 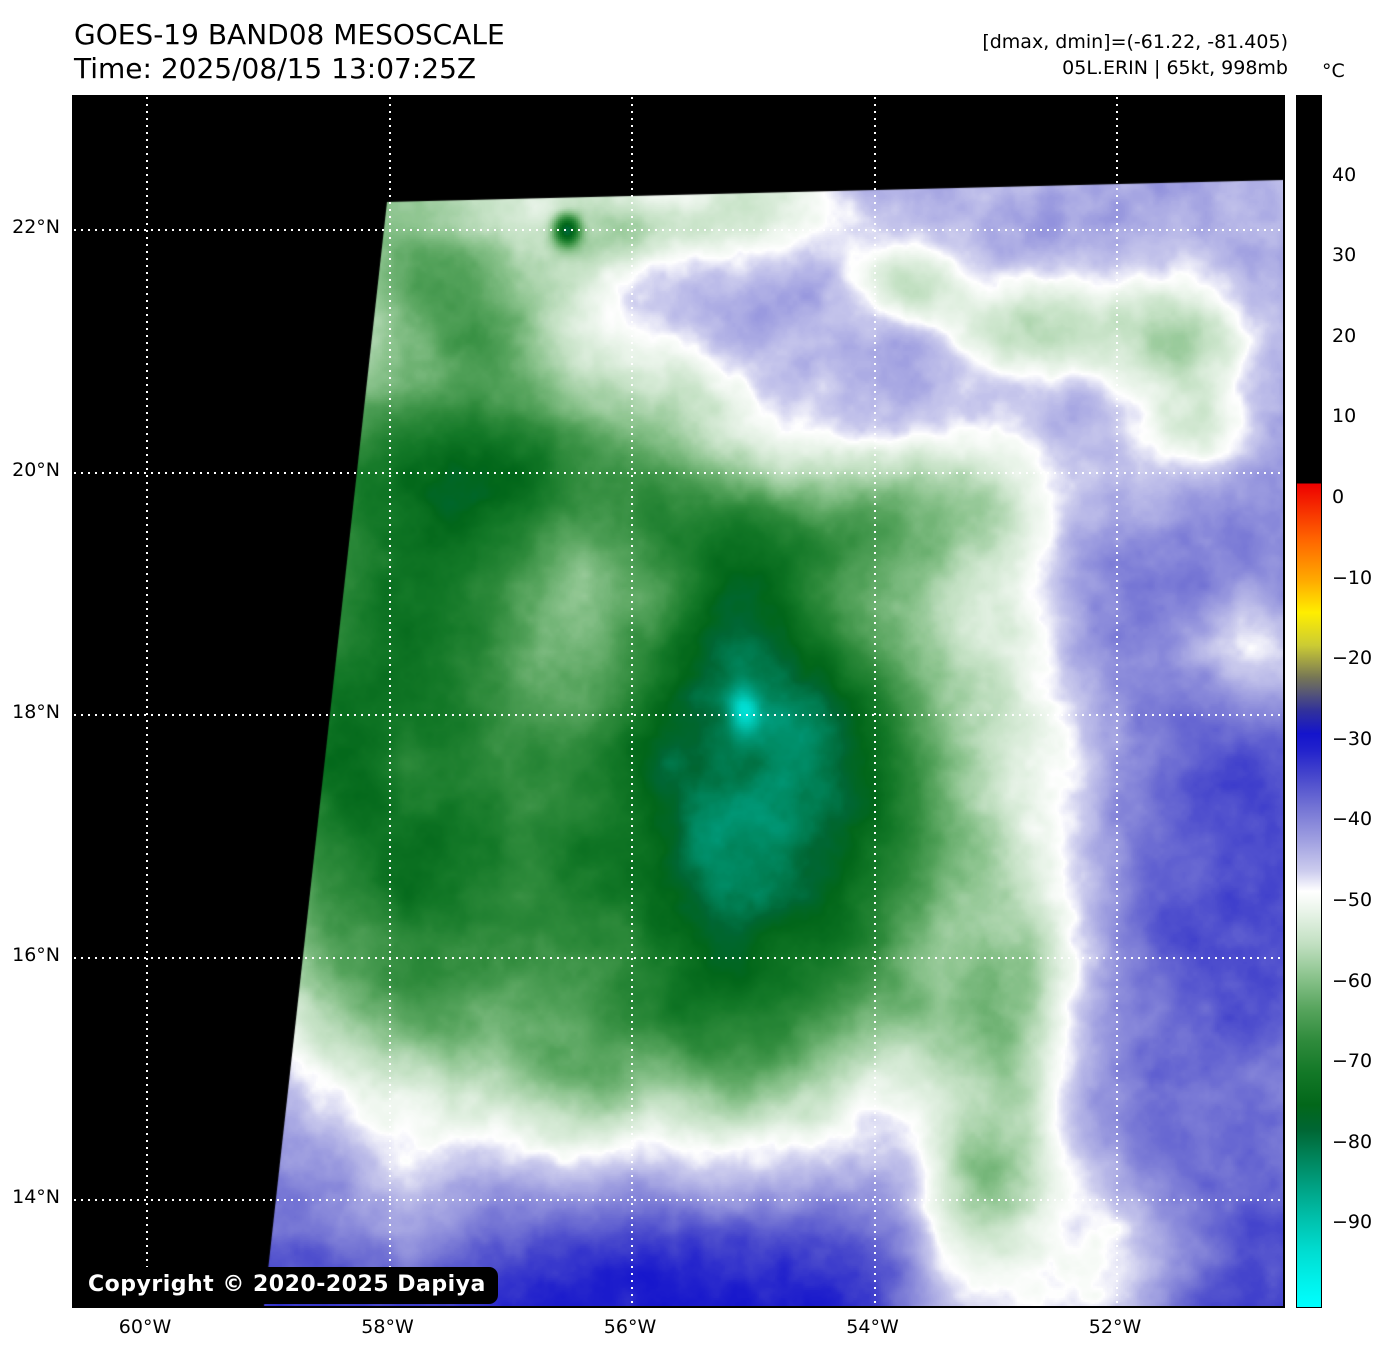 What do you see at coordinates (36, 1197) in the screenshot?
I see `lat-tick-label-14: 14°N` at bounding box center [36, 1197].